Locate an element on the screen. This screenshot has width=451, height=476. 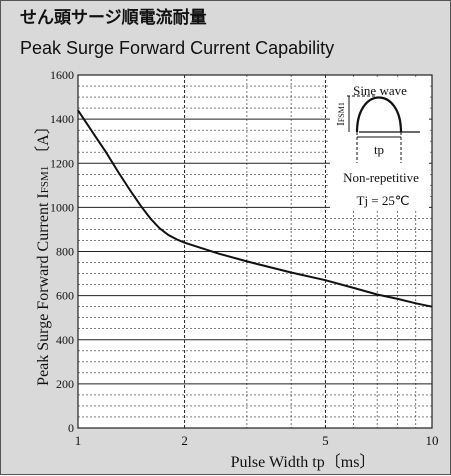
y-tick-label: 400 is located at coordinates (65, 340).